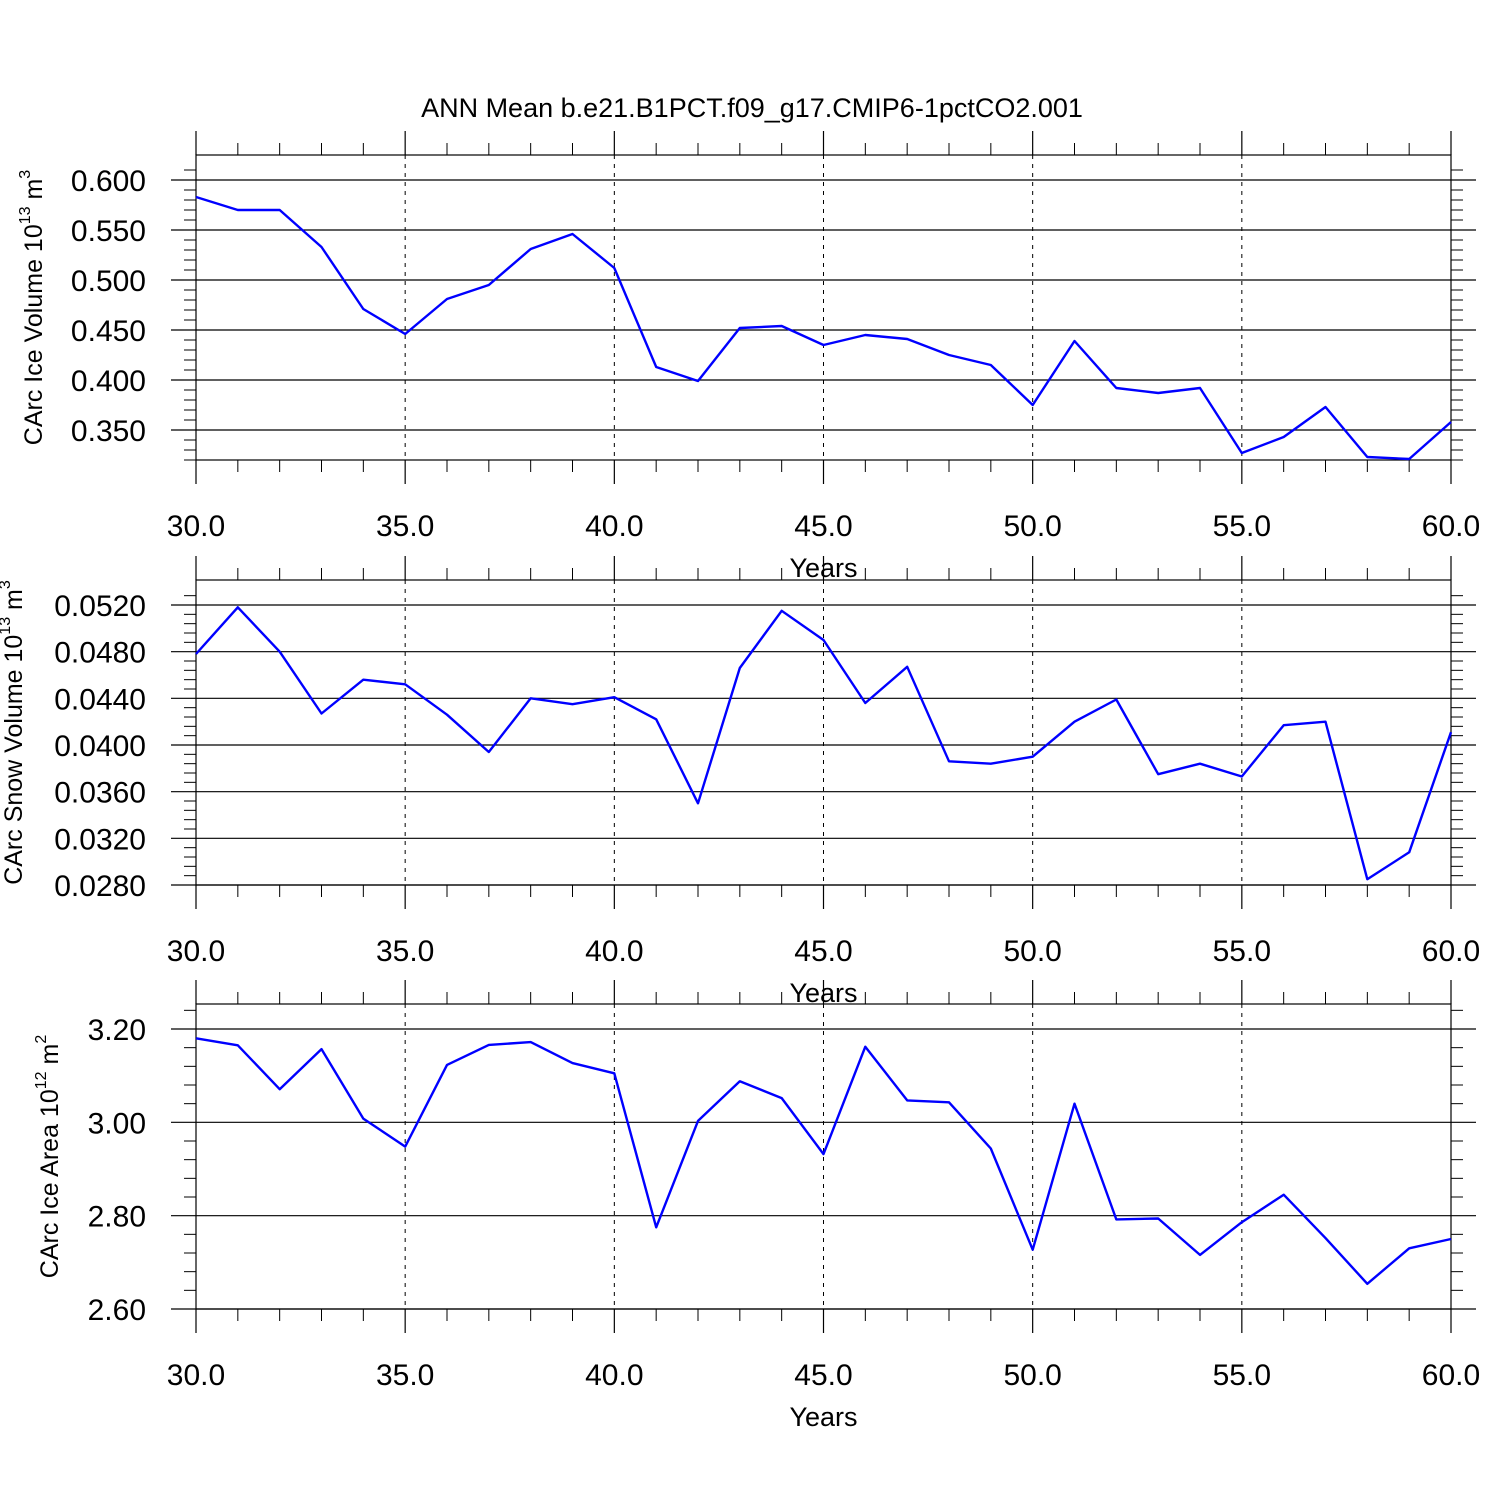  I want to click on ice-area-ytick-label-1: 2.80, so click(117, 1217).